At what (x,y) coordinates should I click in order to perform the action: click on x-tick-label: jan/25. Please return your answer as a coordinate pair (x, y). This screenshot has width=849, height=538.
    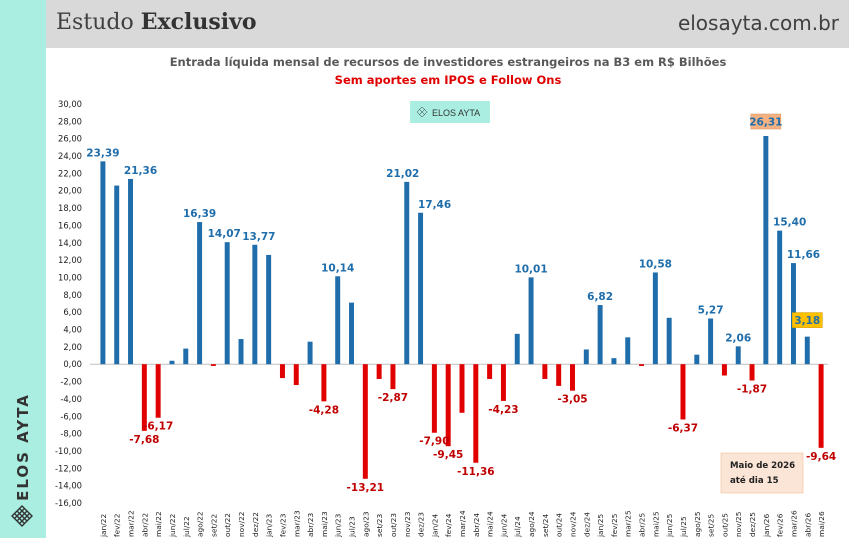
    Looking at the image, I should click on (600, 526).